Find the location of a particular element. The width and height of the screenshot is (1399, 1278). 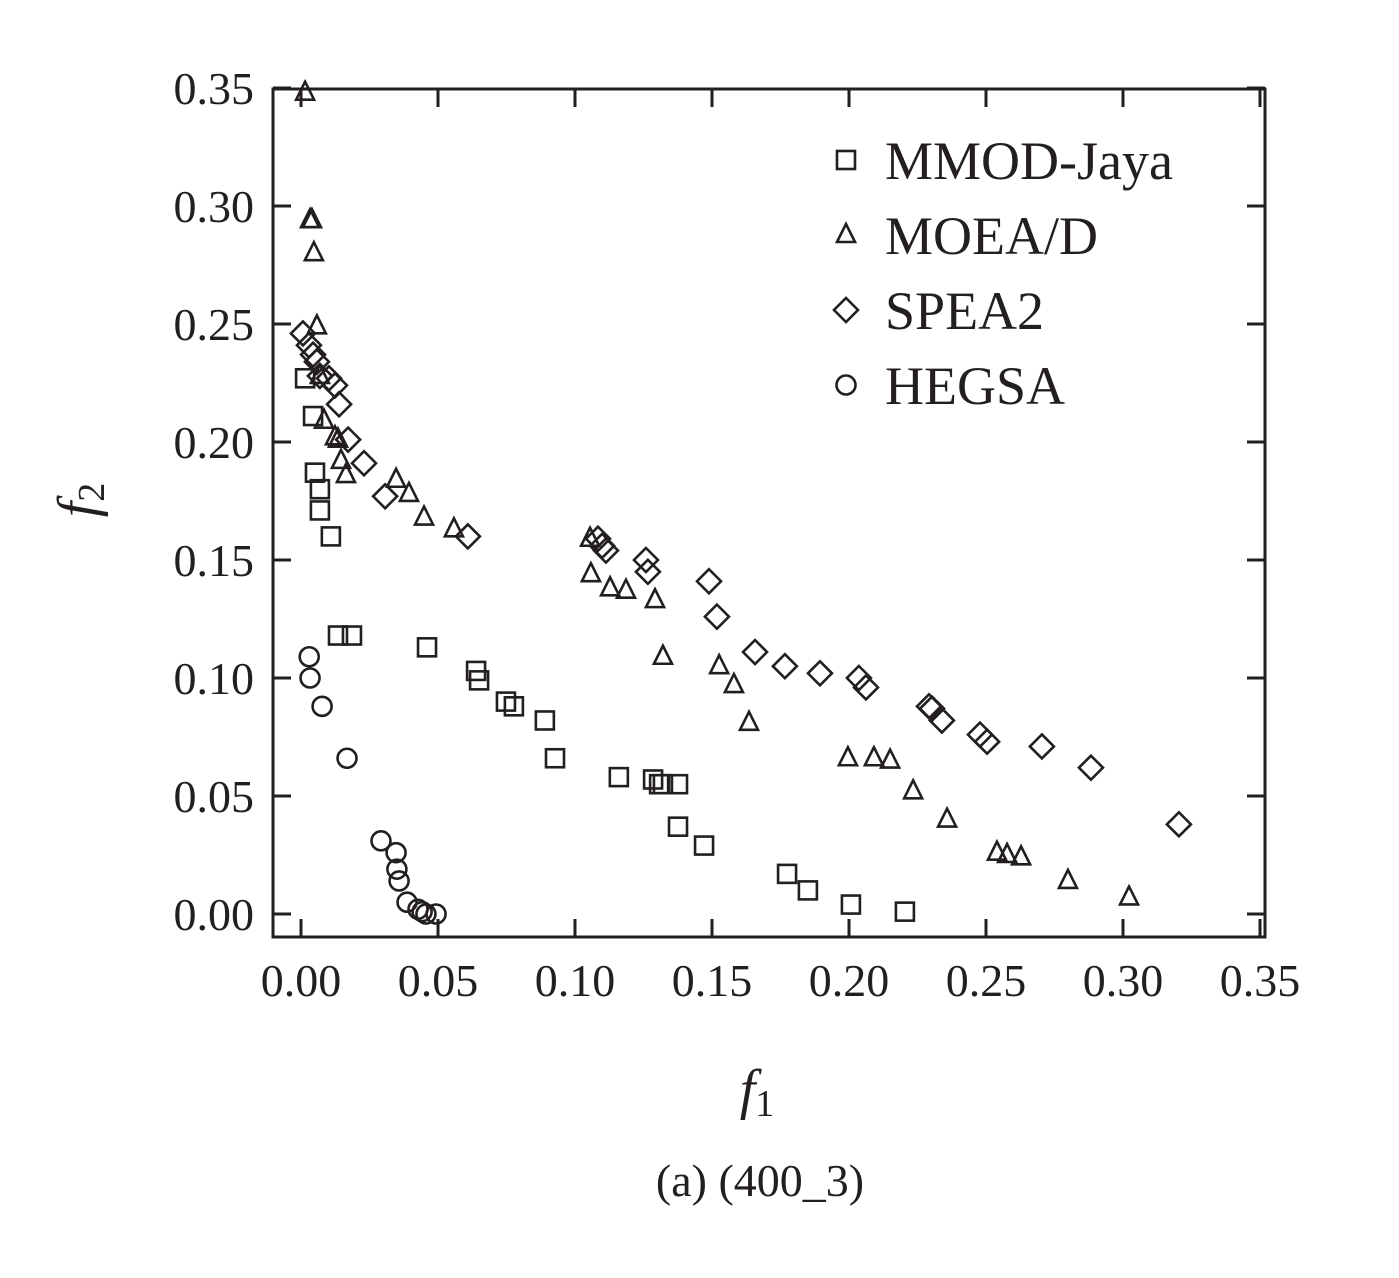

legend-triangle-icon is located at coordinates (846, 232).